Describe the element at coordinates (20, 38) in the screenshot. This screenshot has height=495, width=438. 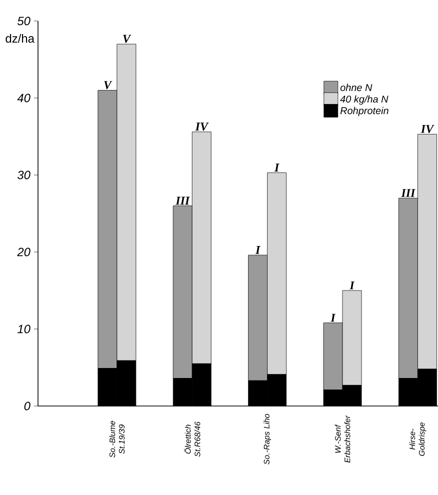
I see `y-axis-title: dz/ha` at that location.